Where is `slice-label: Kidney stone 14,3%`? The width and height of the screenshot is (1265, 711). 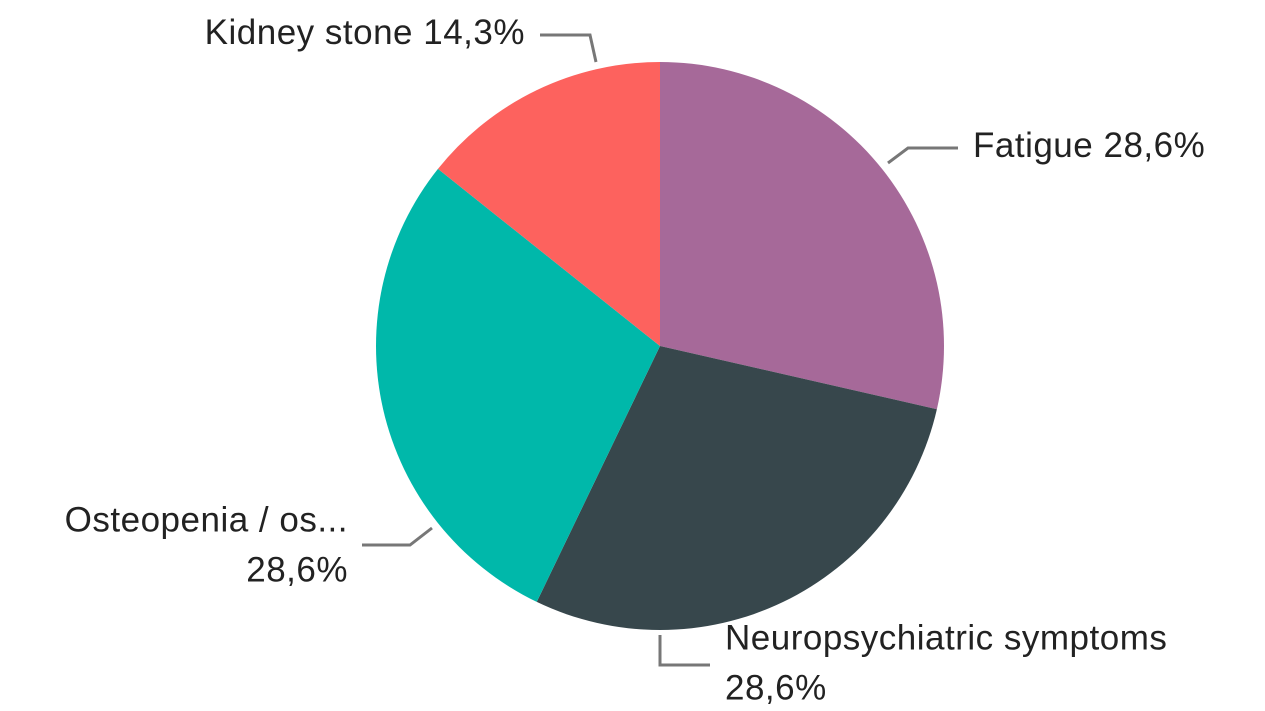
slice-label: Kidney stone 14,3% is located at coordinates (365, 32).